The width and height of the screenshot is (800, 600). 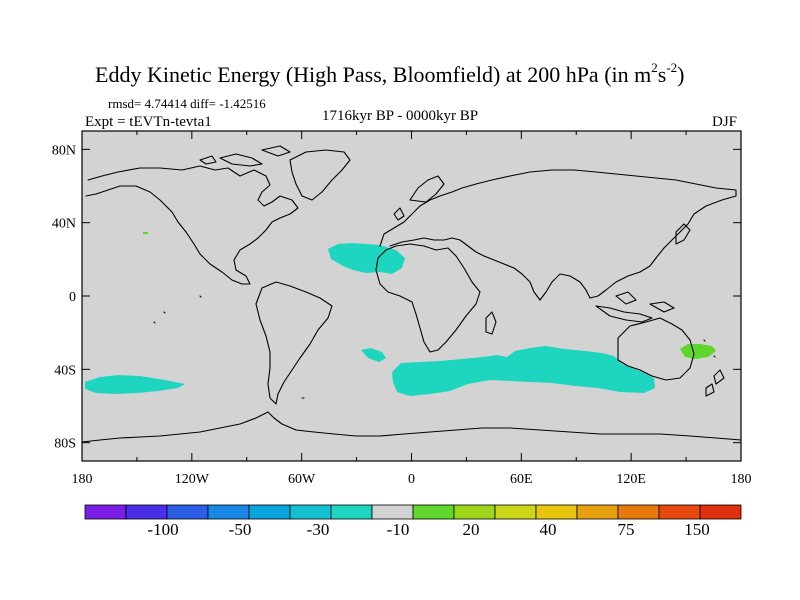 What do you see at coordinates (373, 355) in the screenshot?
I see `anomaly-south-atlantic` at bounding box center [373, 355].